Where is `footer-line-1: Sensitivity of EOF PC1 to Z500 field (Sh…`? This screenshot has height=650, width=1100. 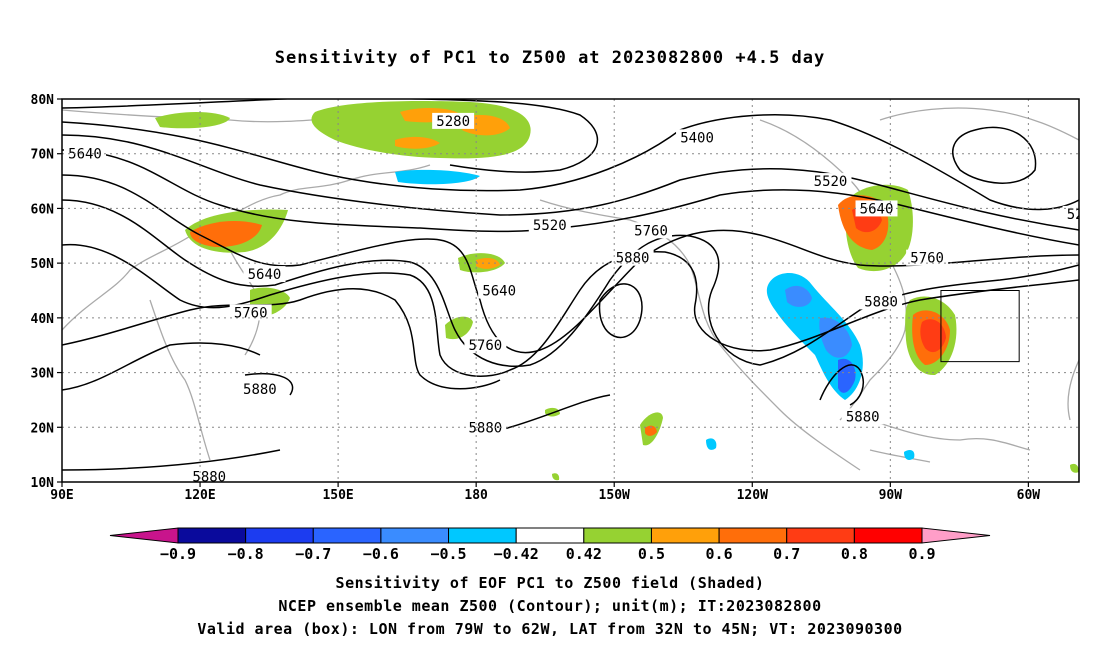
footer-line-1: Sensitivity of EOF PC1 to Z500 field (Sh… is located at coordinates (550, 583).